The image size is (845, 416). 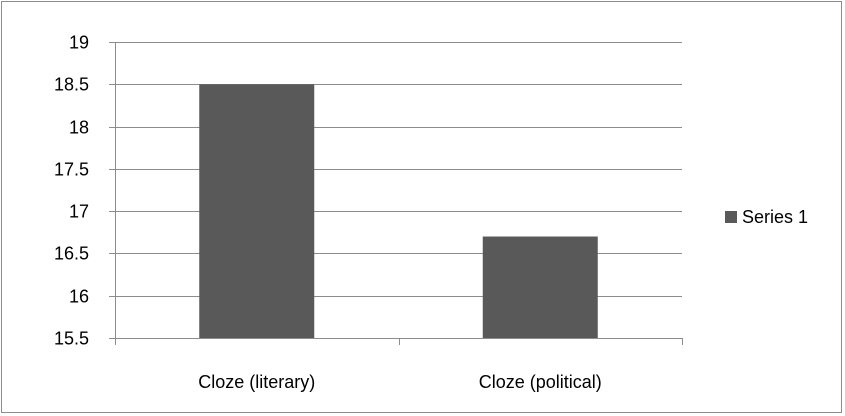 What do you see at coordinates (71, 191) in the screenshot?
I see `y-tick-labels: 15.5 16 16.5 17 17.5 18 18.5 19` at bounding box center [71, 191].